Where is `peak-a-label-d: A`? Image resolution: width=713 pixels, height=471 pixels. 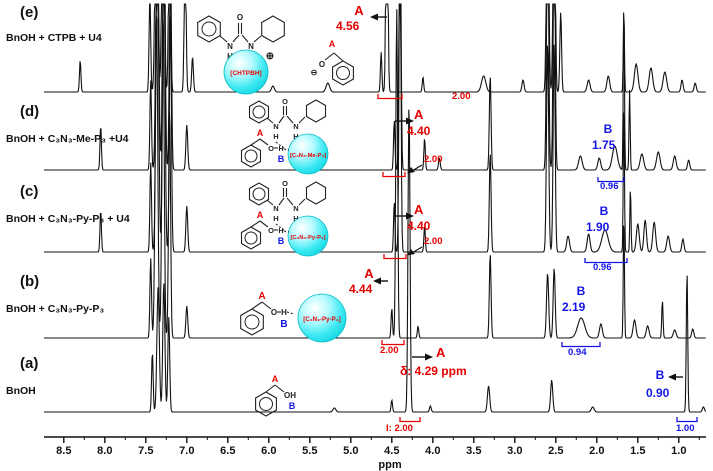 peak-a-label-d: A is located at coordinates (419, 114).